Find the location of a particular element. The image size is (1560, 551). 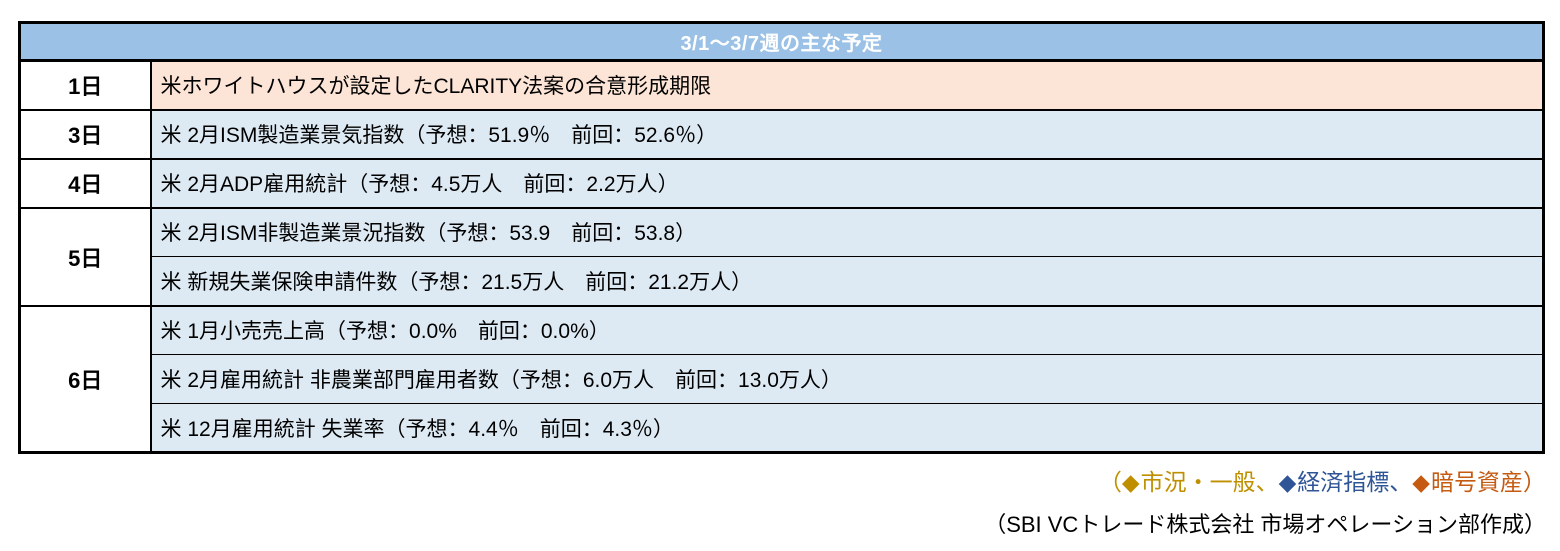

event-cell: 米 新規失業保険申請件数（予想：21.5万人 前回：21.2万人） is located at coordinates (847, 281).